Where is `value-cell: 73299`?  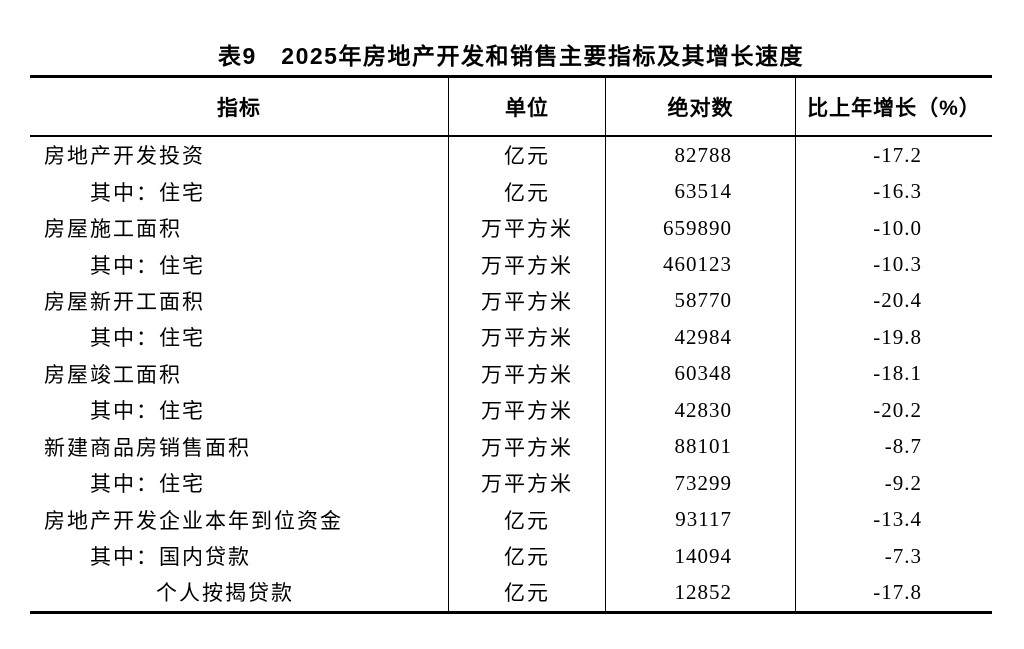 value-cell: 73299 is located at coordinates (700, 483).